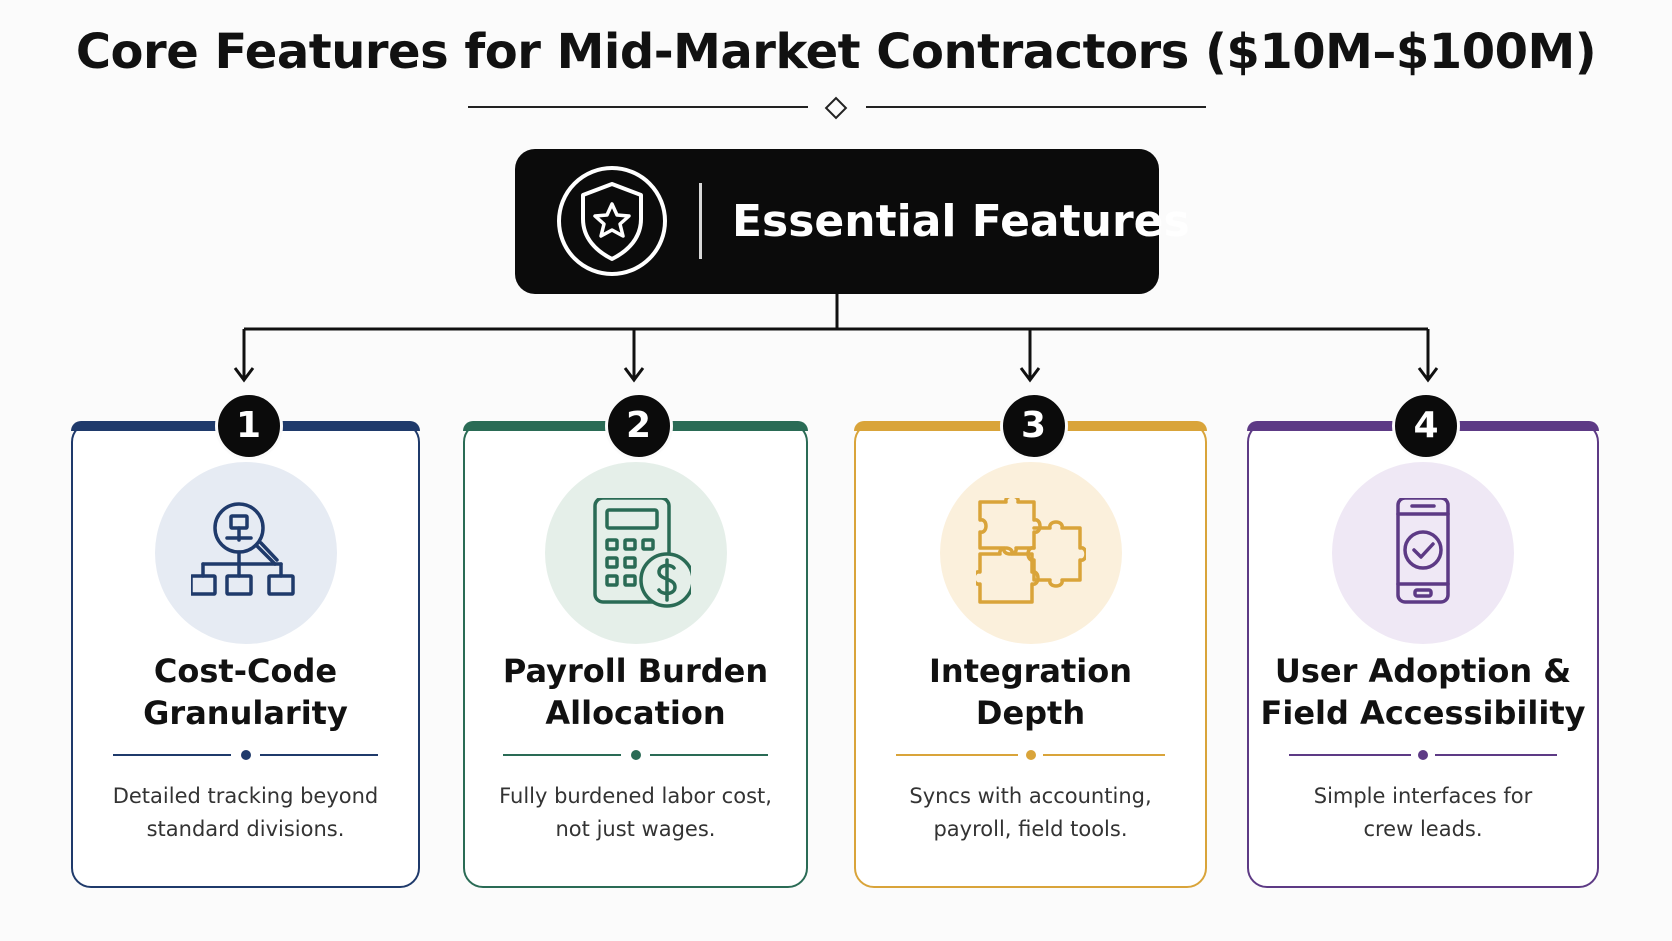 Image resolution: width=1672 pixels, height=941 pixels. Describe the element at coordinates (638, 107) in the screenshot. I see `title-rule-left` at that location.